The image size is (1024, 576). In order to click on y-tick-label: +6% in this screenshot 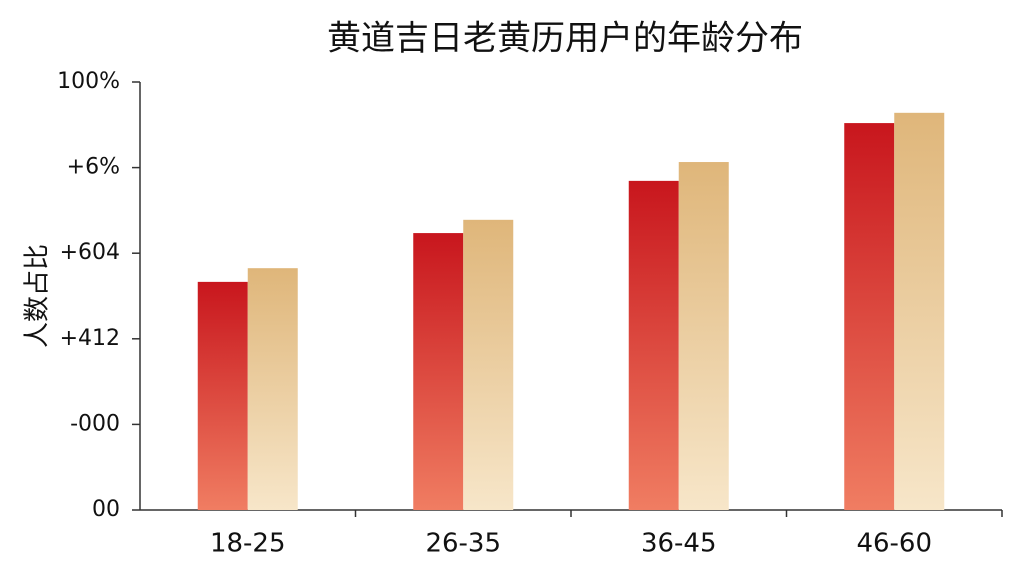, I will do `click(93, 167)`.